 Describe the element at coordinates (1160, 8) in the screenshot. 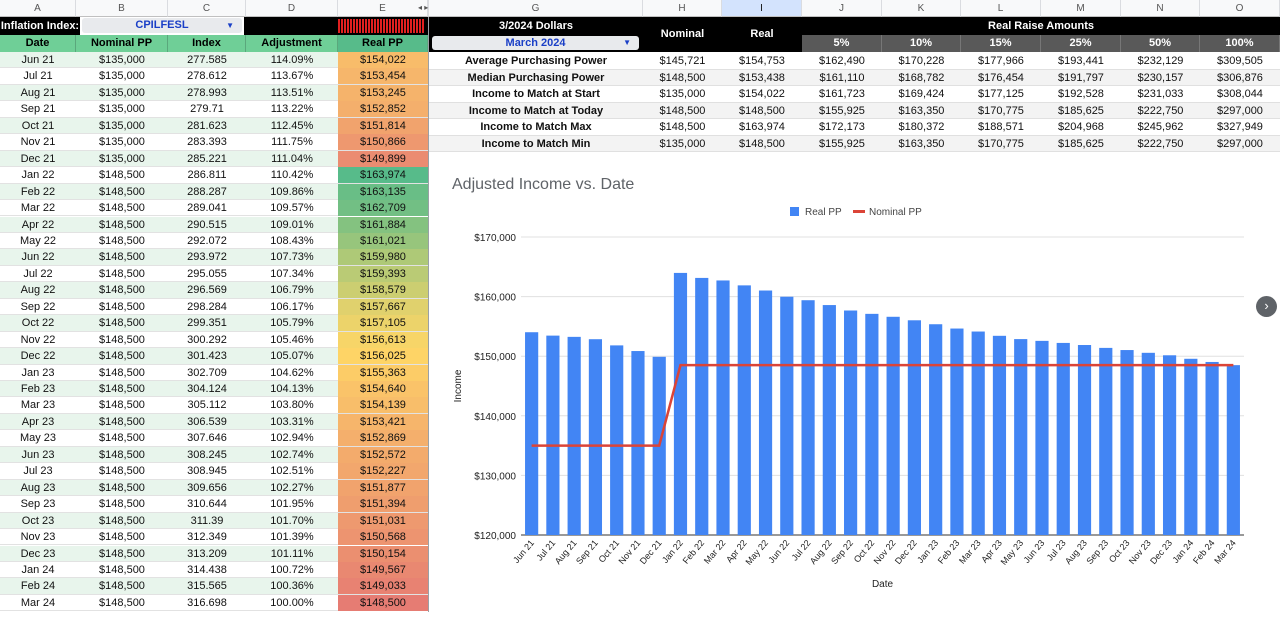

I see `column-header-N: N` at that location.